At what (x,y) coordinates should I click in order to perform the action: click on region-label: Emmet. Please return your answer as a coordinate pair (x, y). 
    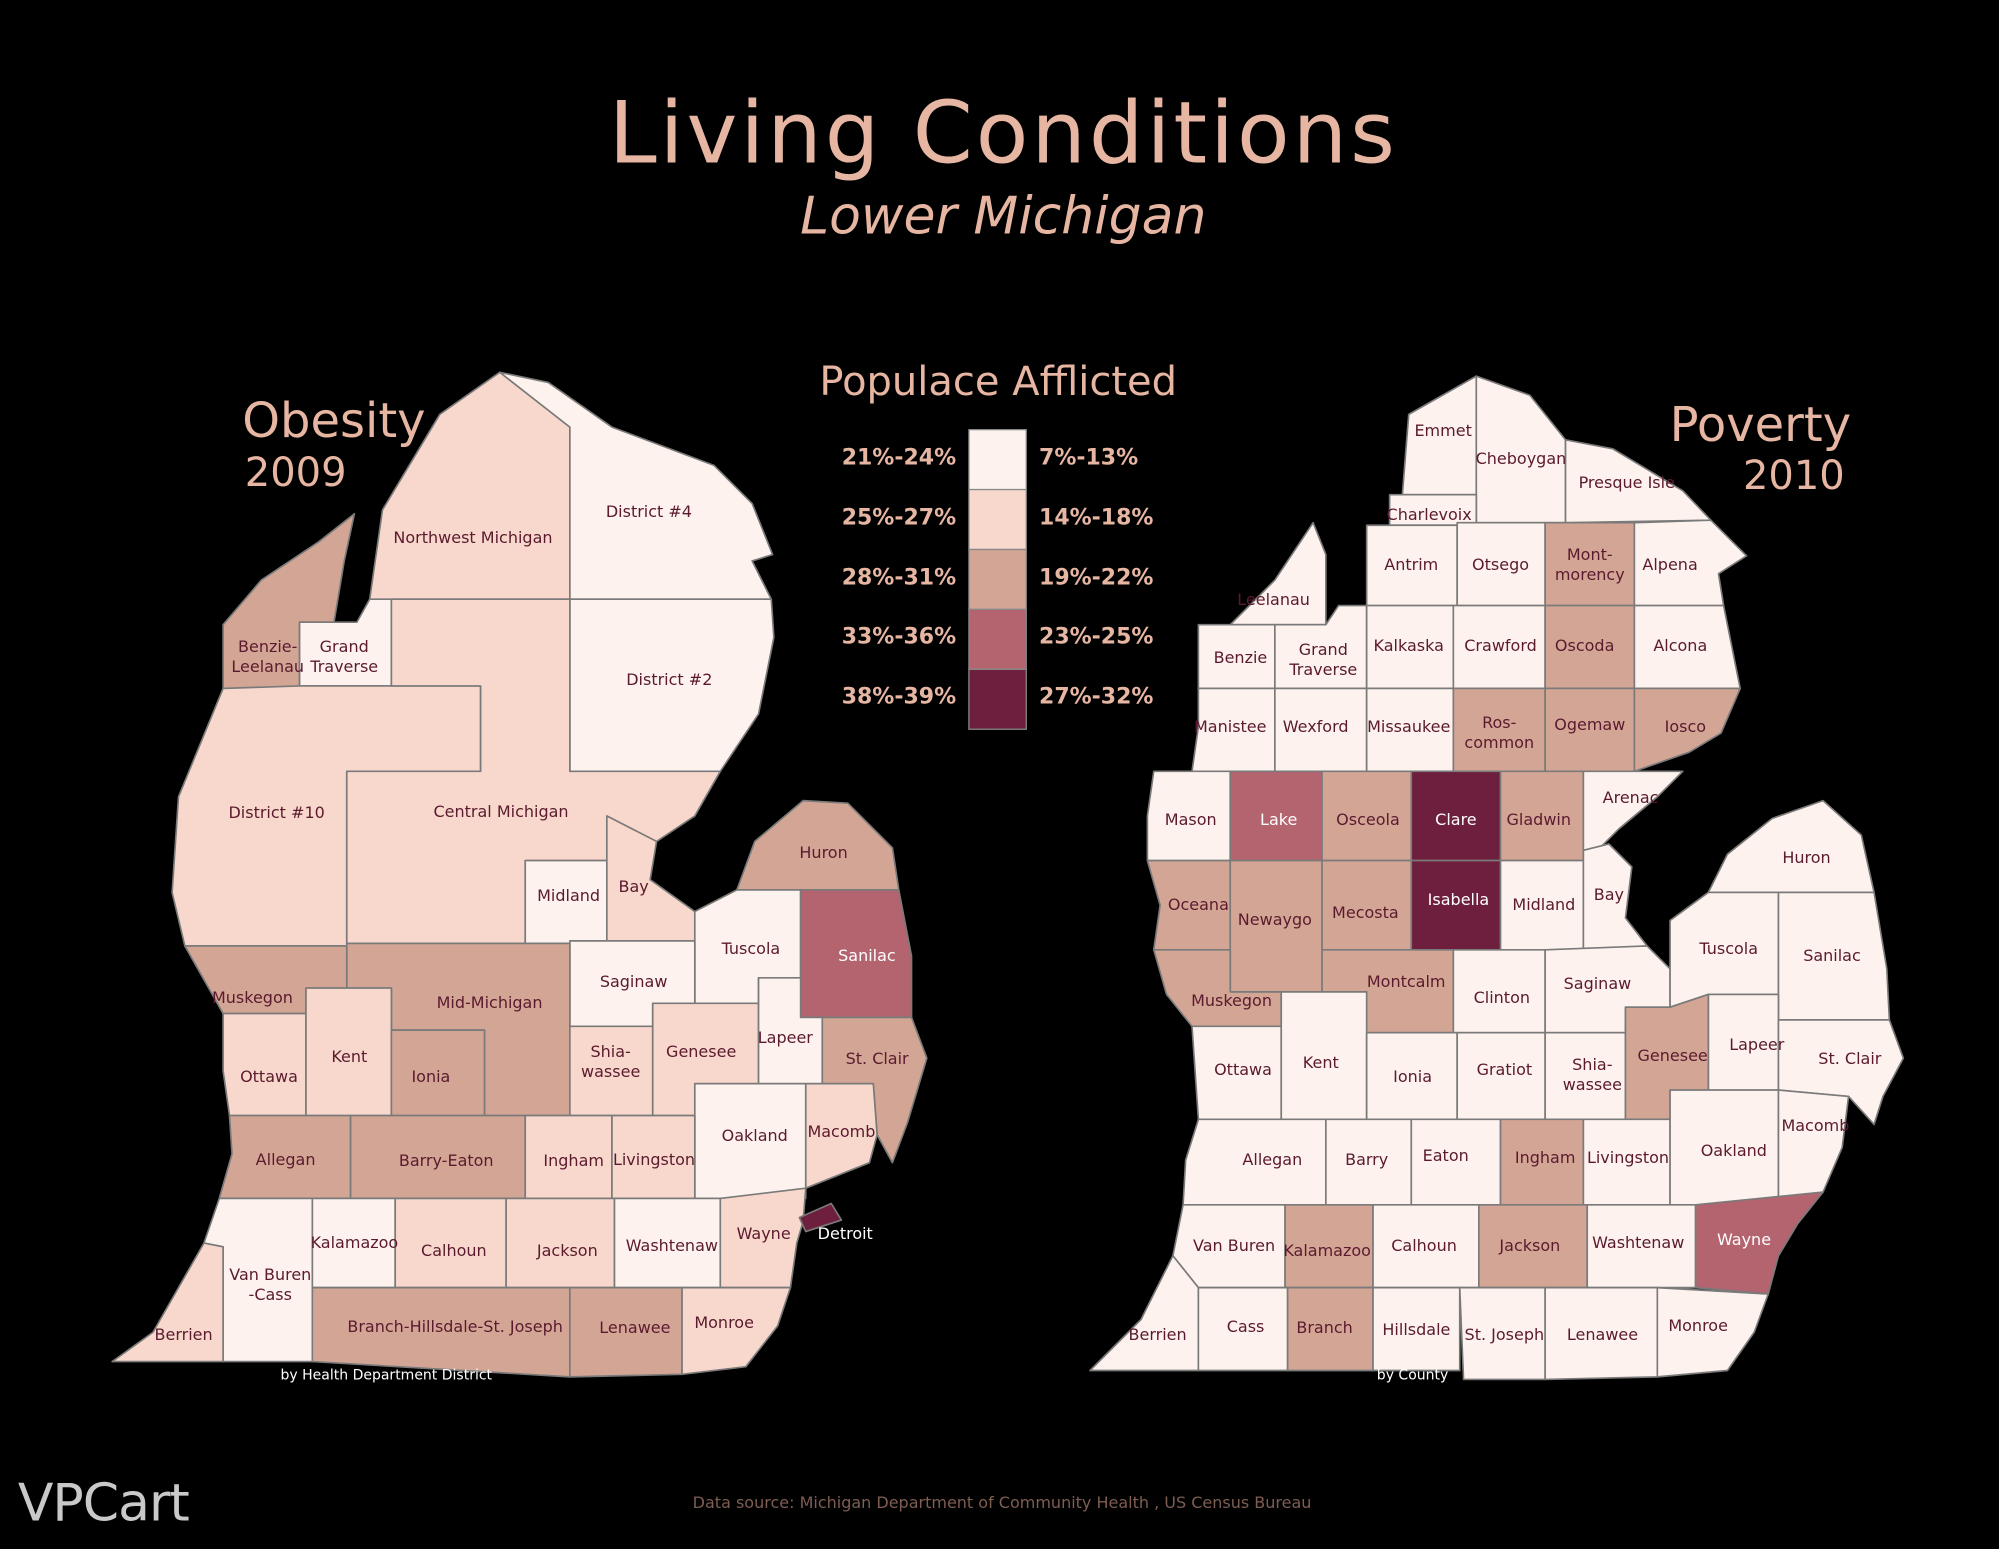
    Looking at the image, I should click on (1443, 430).